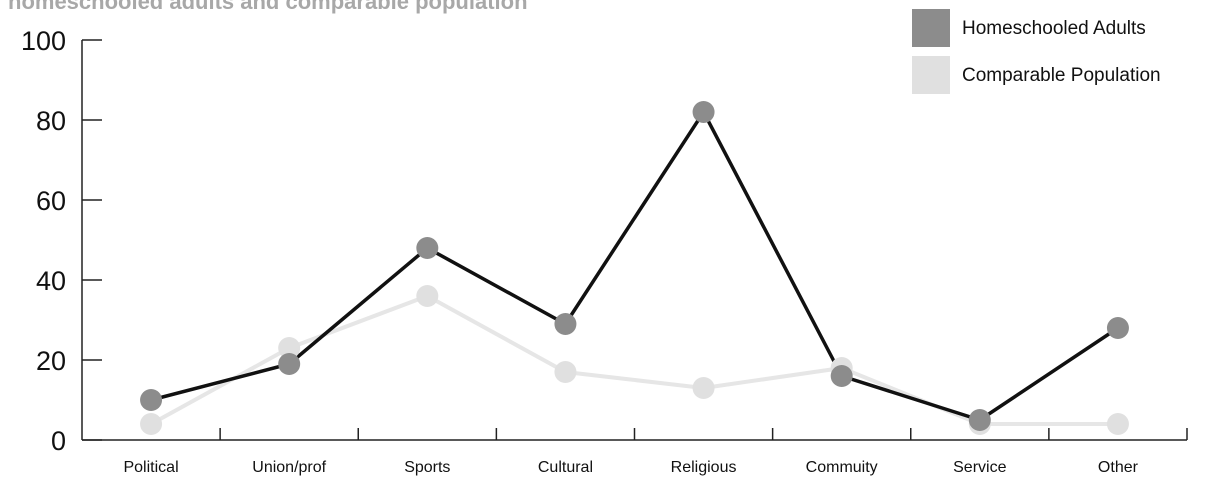  What do you see at coordinates (51, 201) in the screenshot?
I see `y-tick-label: 60` at bounding box center [51, 201].